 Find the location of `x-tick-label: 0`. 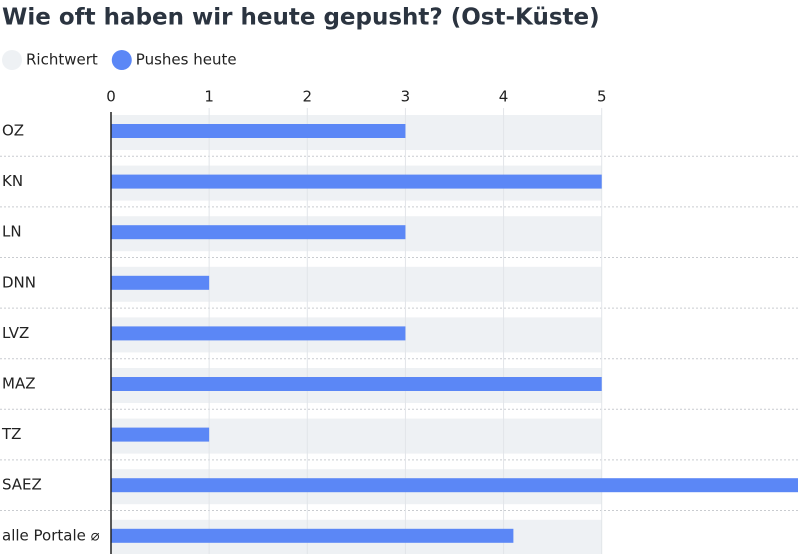

x-tick-label: 0 is located at coordinates (111, 97).